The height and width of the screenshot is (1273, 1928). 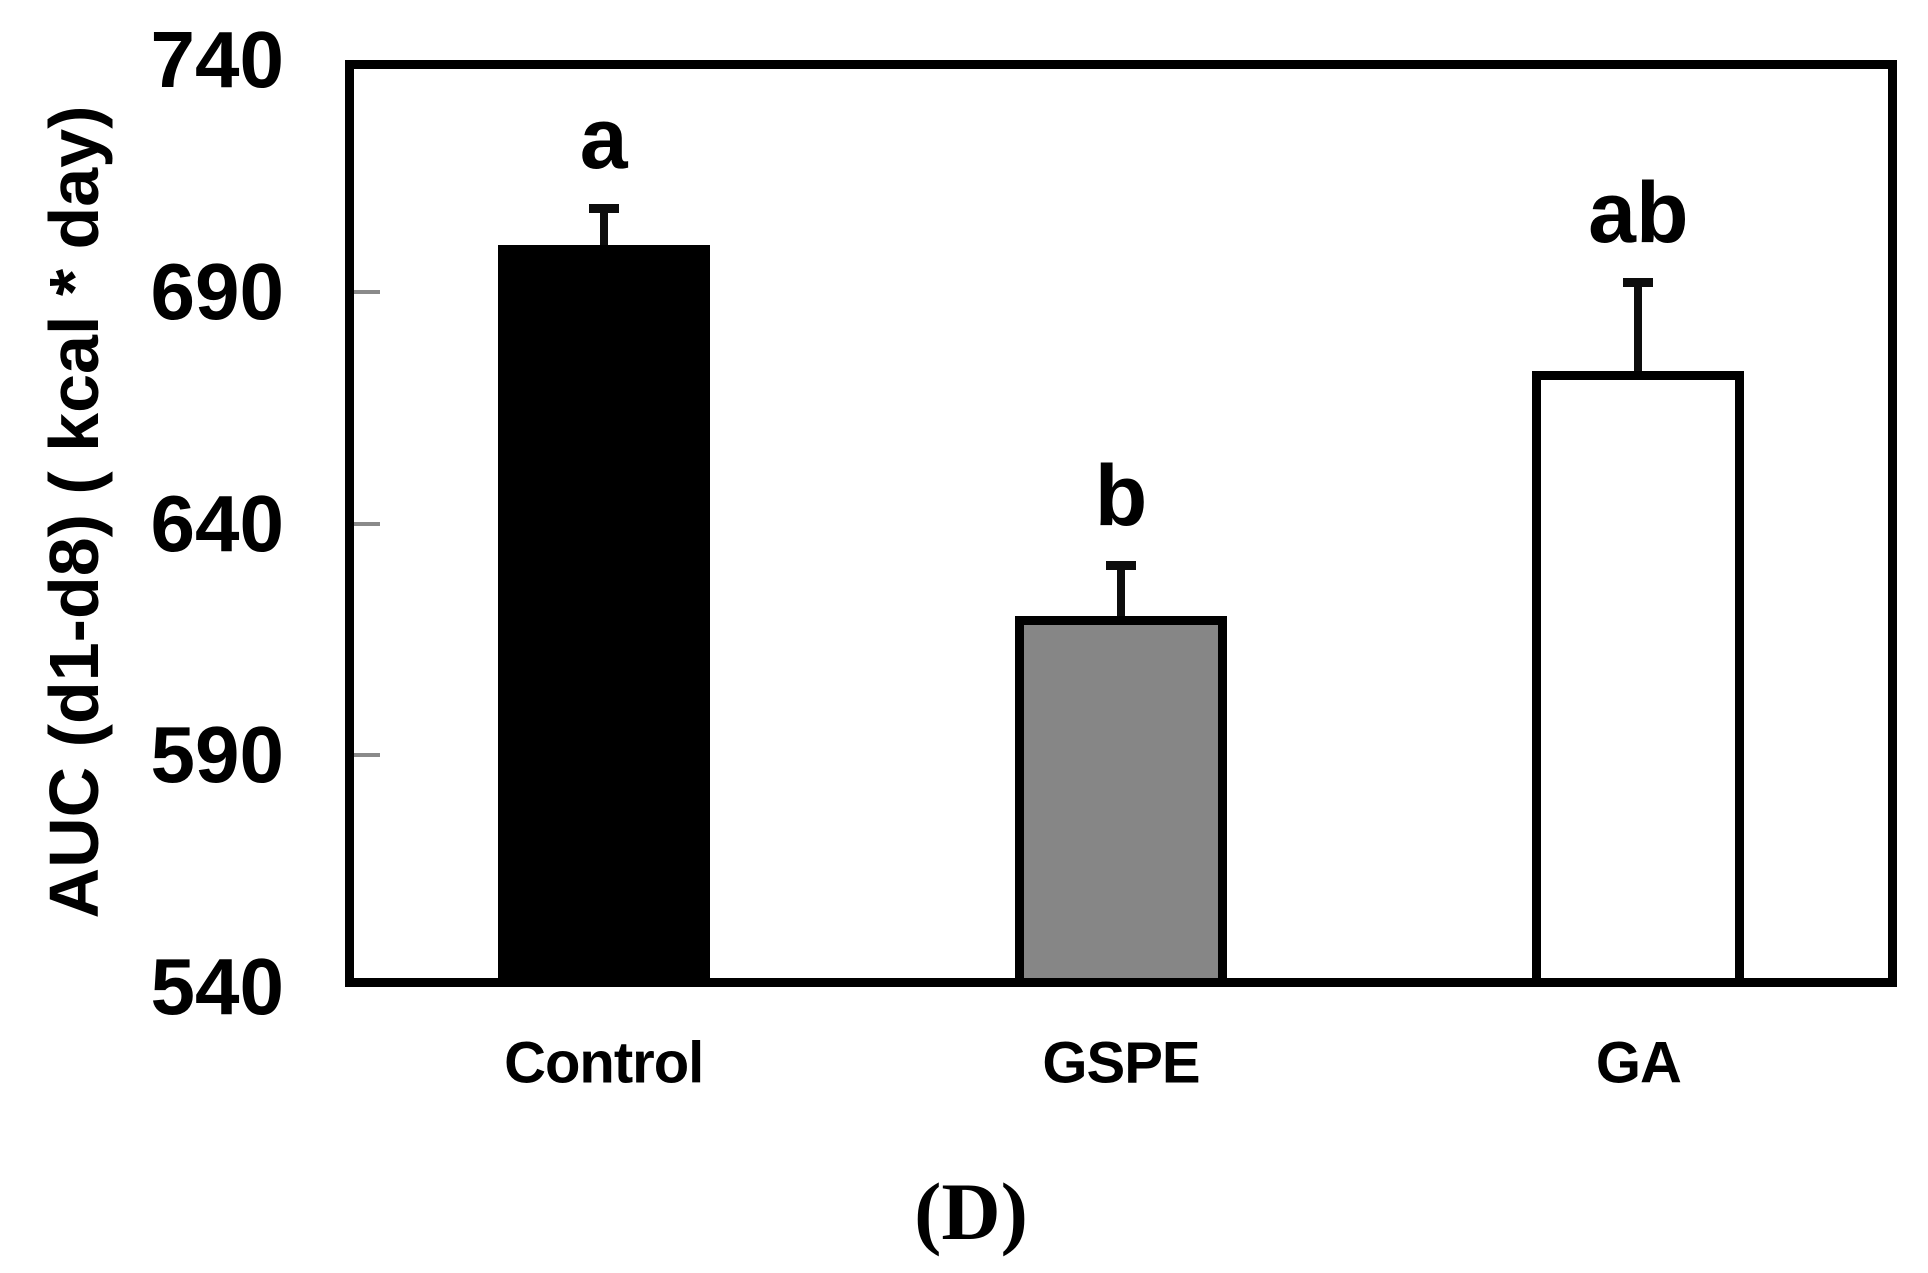 I want to click on x-axis-label-ga: GA, so click(x=1638, y=1063).